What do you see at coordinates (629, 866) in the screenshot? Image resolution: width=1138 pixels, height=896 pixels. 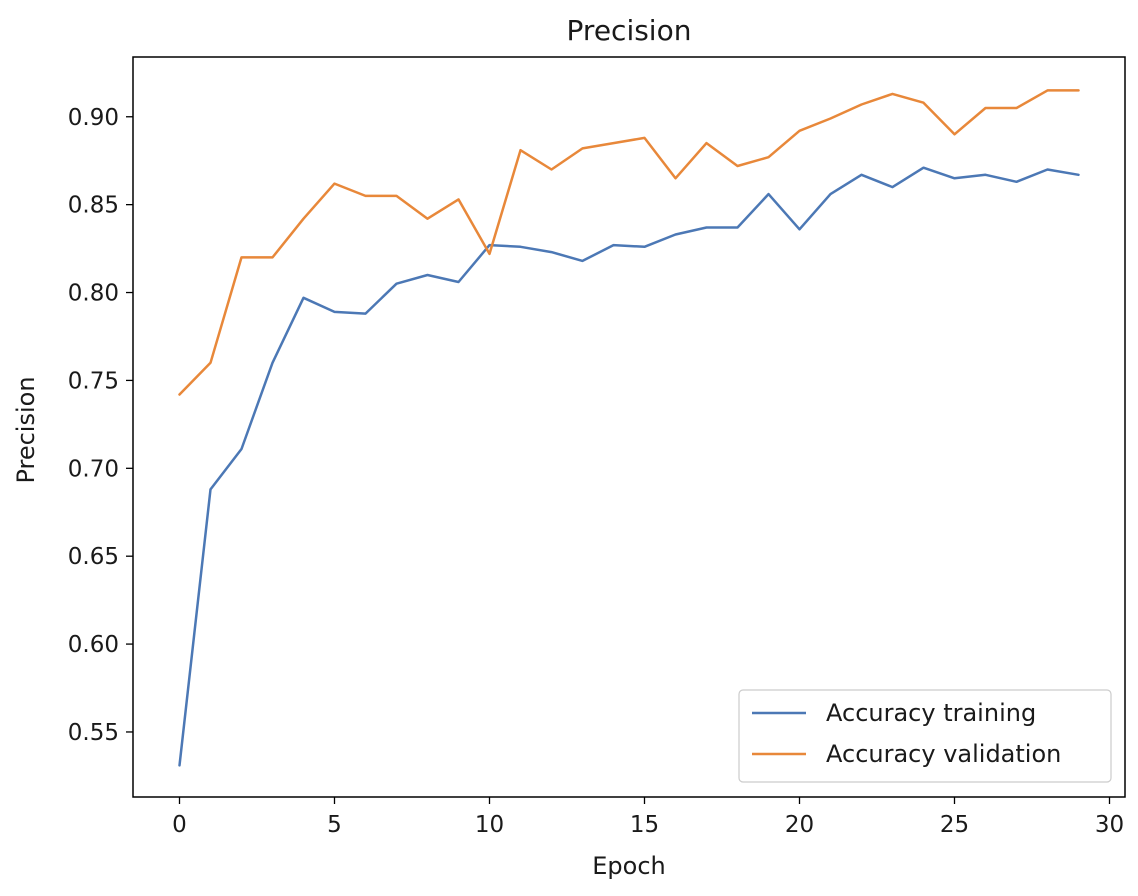 I see `x-axis-label: Epoch` at bounding box center [629, 866].